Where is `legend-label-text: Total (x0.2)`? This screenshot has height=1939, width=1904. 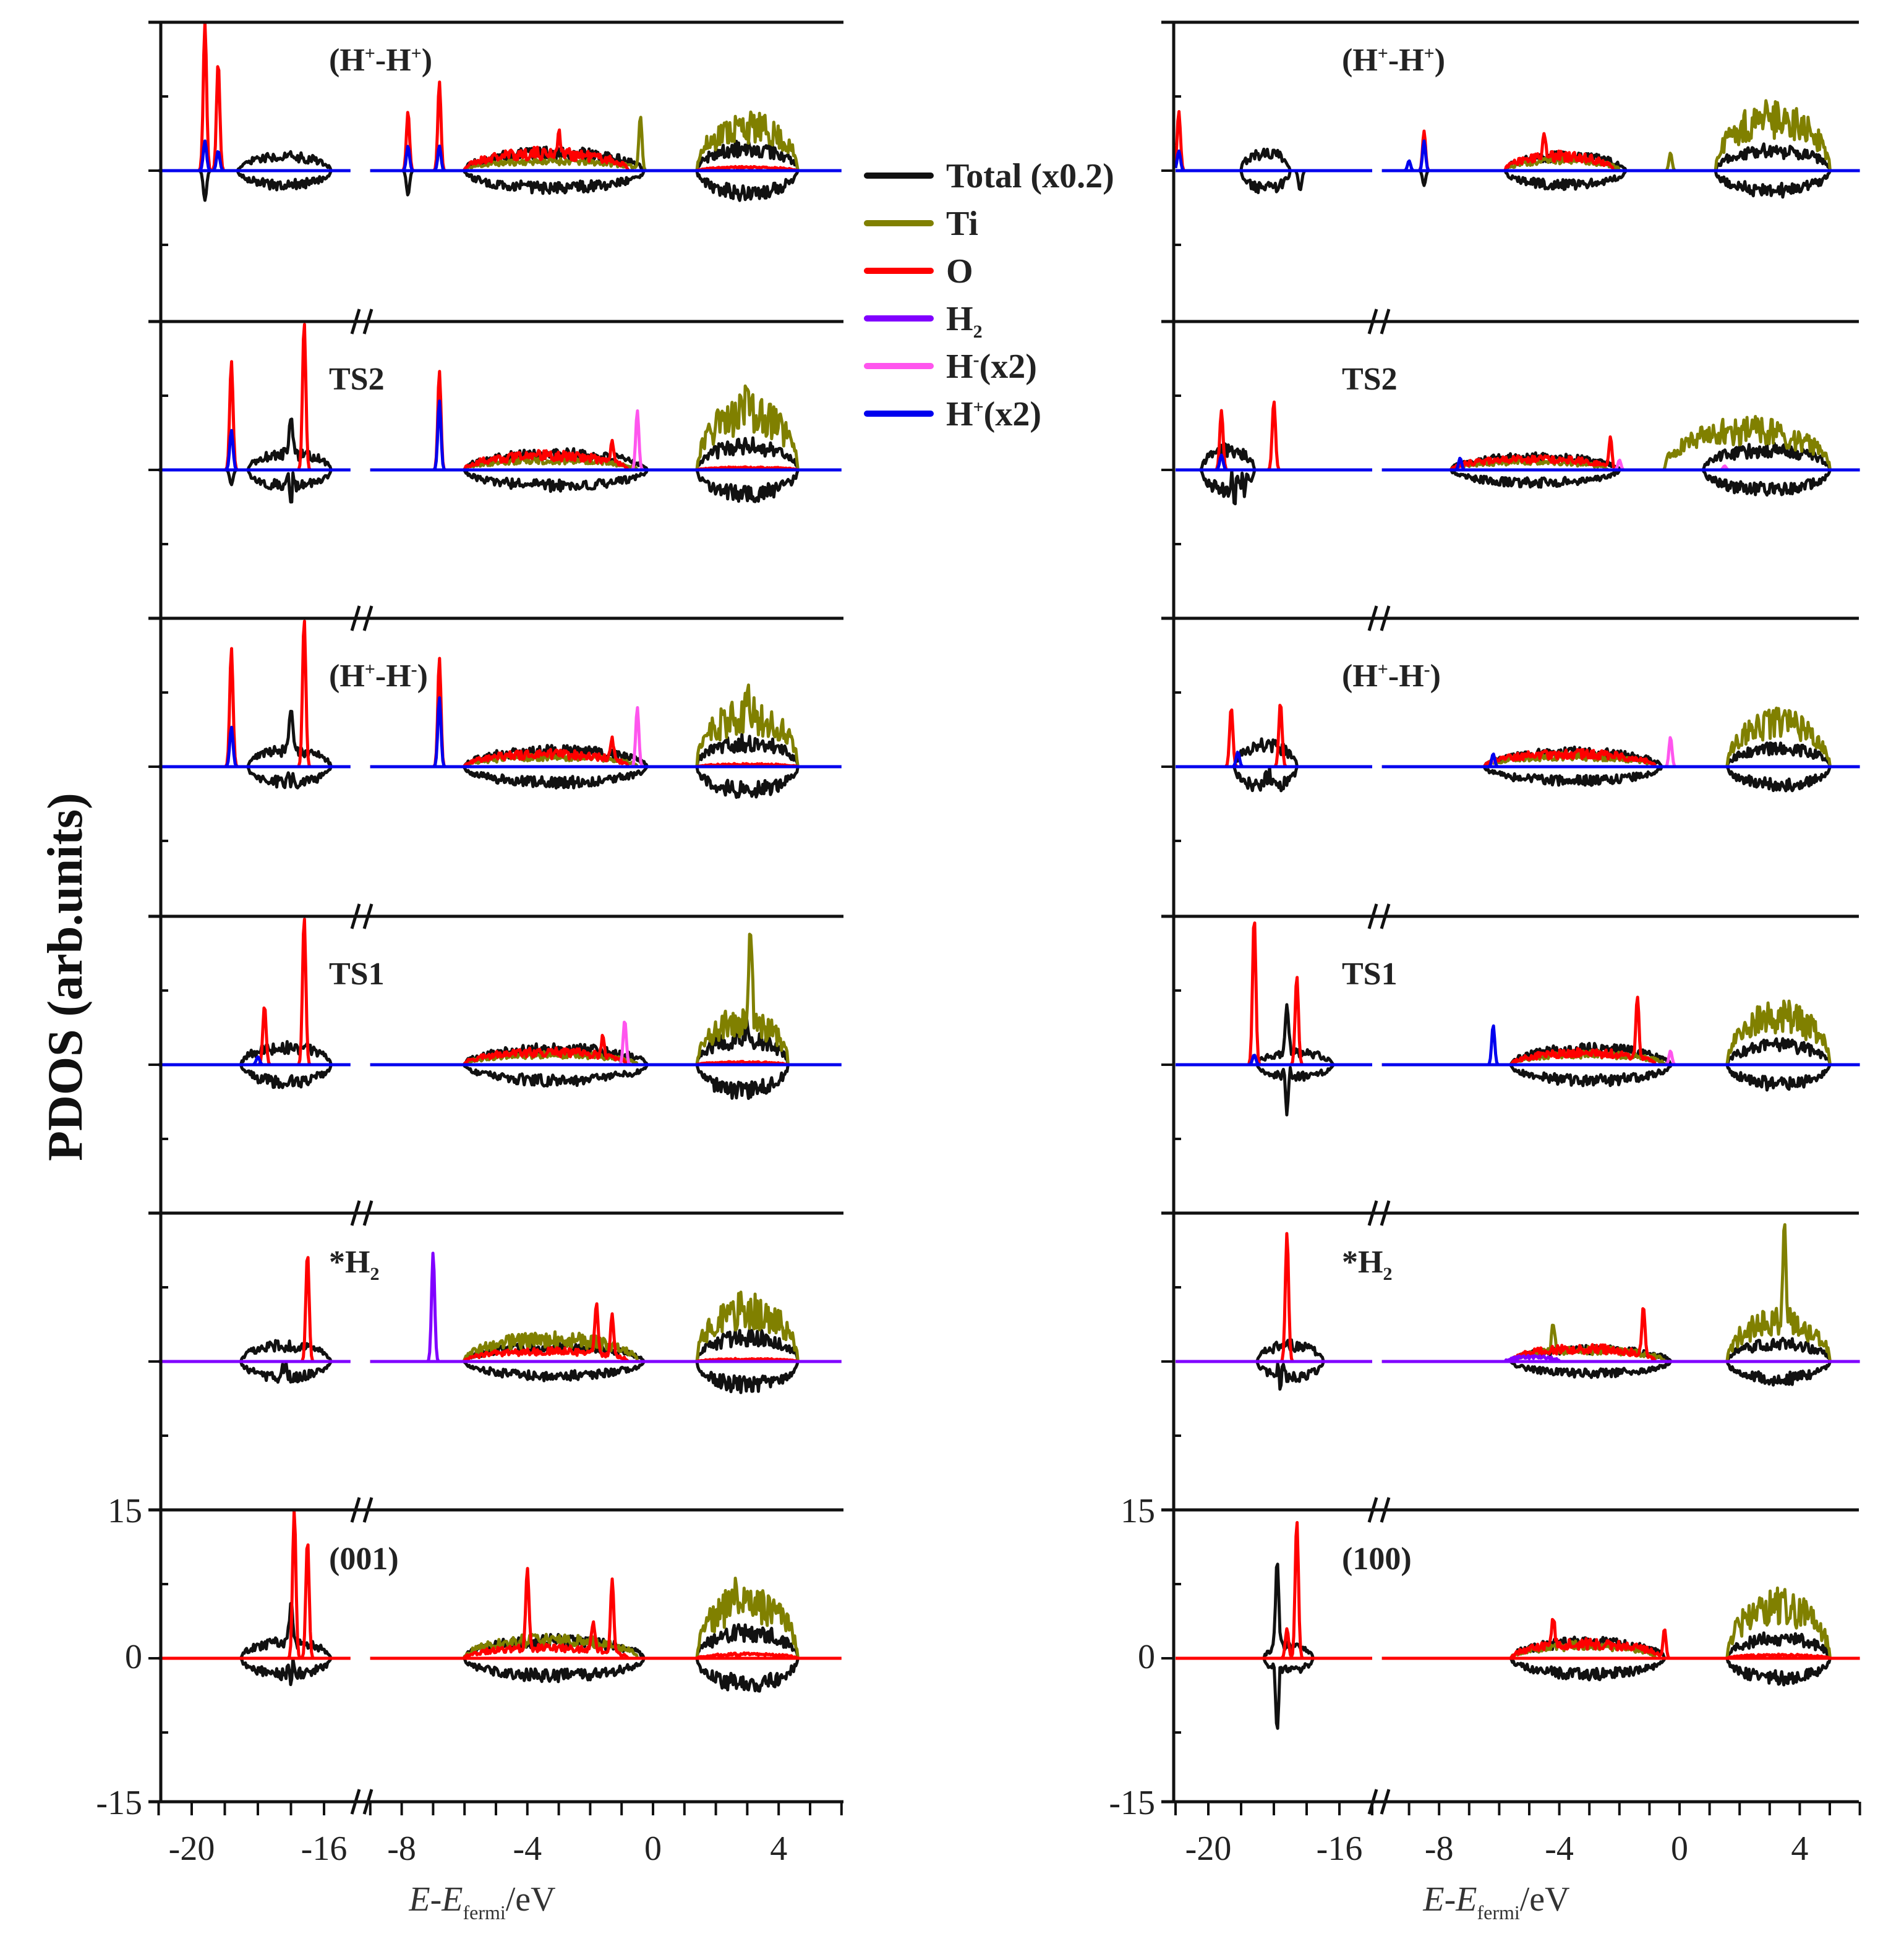
legend-label-text: Total (x0.2) is located at coordinates (1030, 176).